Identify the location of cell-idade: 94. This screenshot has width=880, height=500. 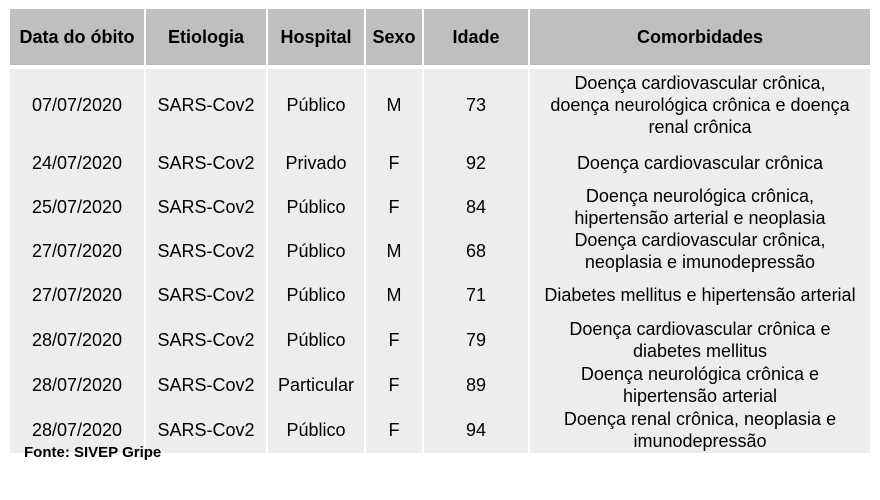
(477, 430).